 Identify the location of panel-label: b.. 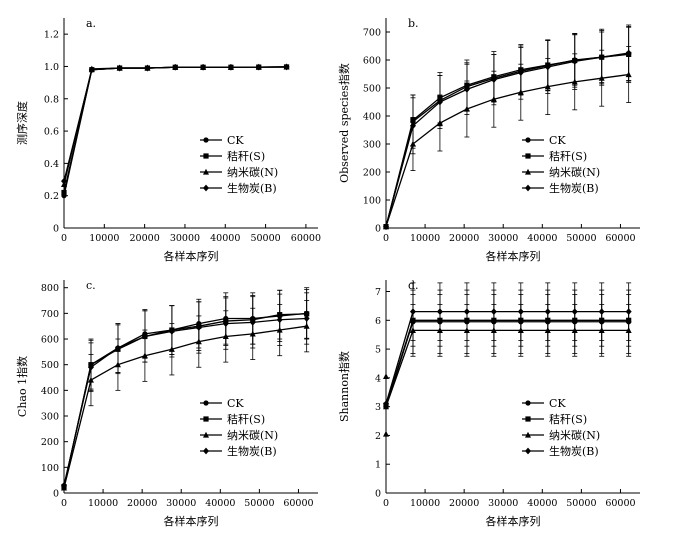
(413, 23).